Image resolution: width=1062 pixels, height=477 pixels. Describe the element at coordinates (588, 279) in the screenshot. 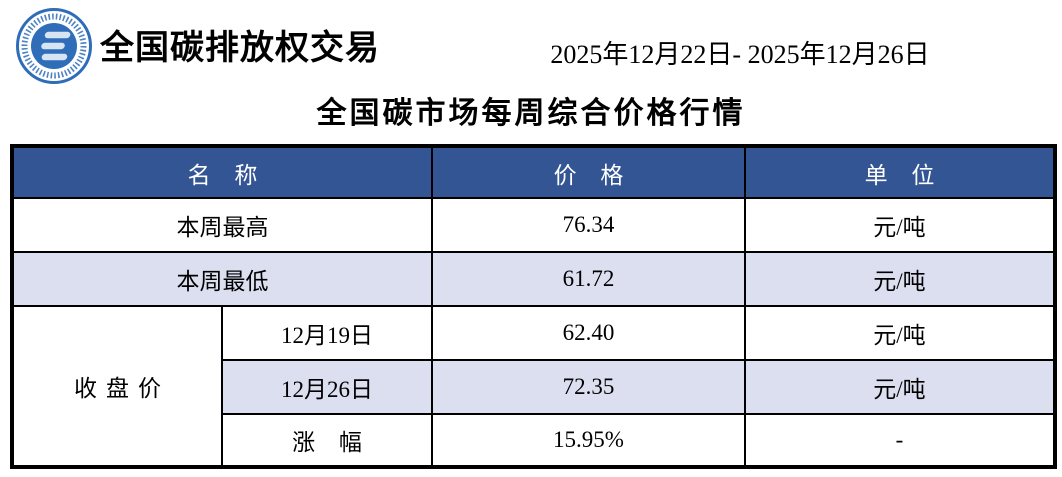

I see `price-value: 61.72` at that location.